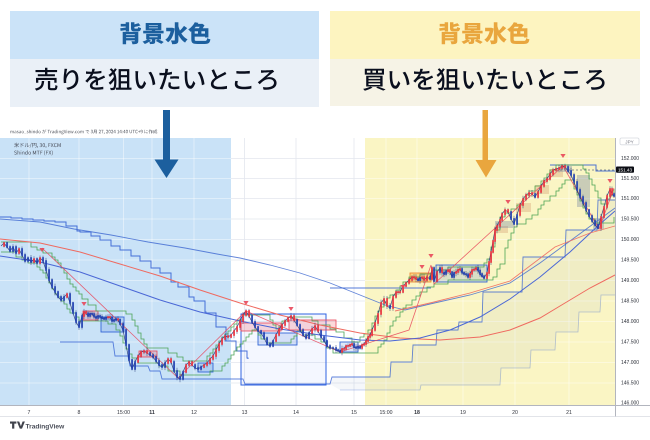  What do you see at coordinates (515, 413) in the screenshot?
I see `svg-text: 20` at bounding box center [515, 413].